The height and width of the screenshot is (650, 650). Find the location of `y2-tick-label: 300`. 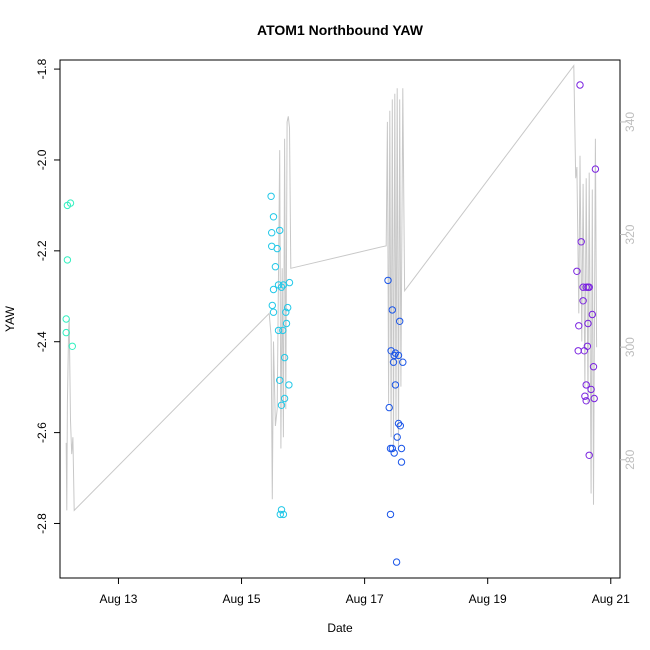

y2-tick-label: 300 is located at coordinates (630, 347).